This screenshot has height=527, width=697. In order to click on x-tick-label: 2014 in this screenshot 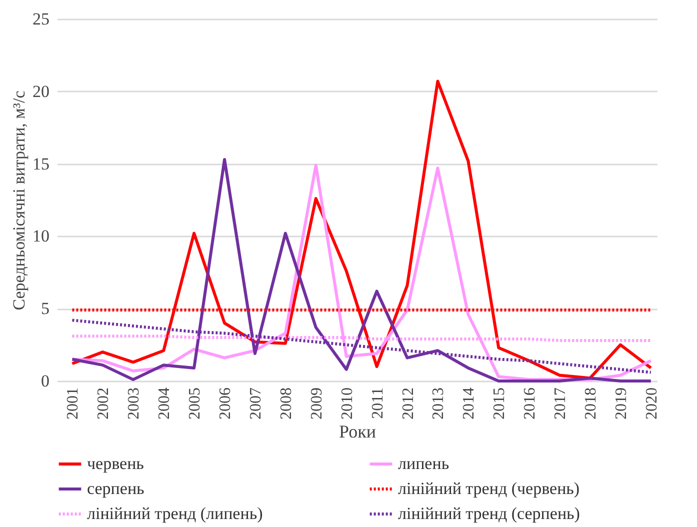, I will do `click(469, 404)`.